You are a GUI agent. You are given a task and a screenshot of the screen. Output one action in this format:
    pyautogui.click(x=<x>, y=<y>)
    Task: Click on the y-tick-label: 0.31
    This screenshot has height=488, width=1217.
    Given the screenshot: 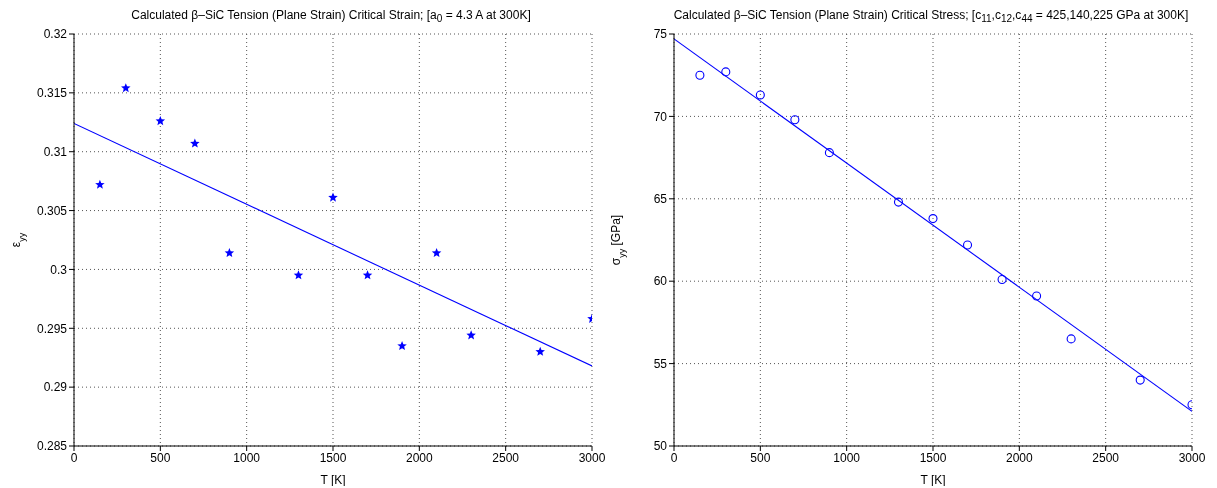 What is the action you would take?
    pyautogui.click(x=55, y=151)
    